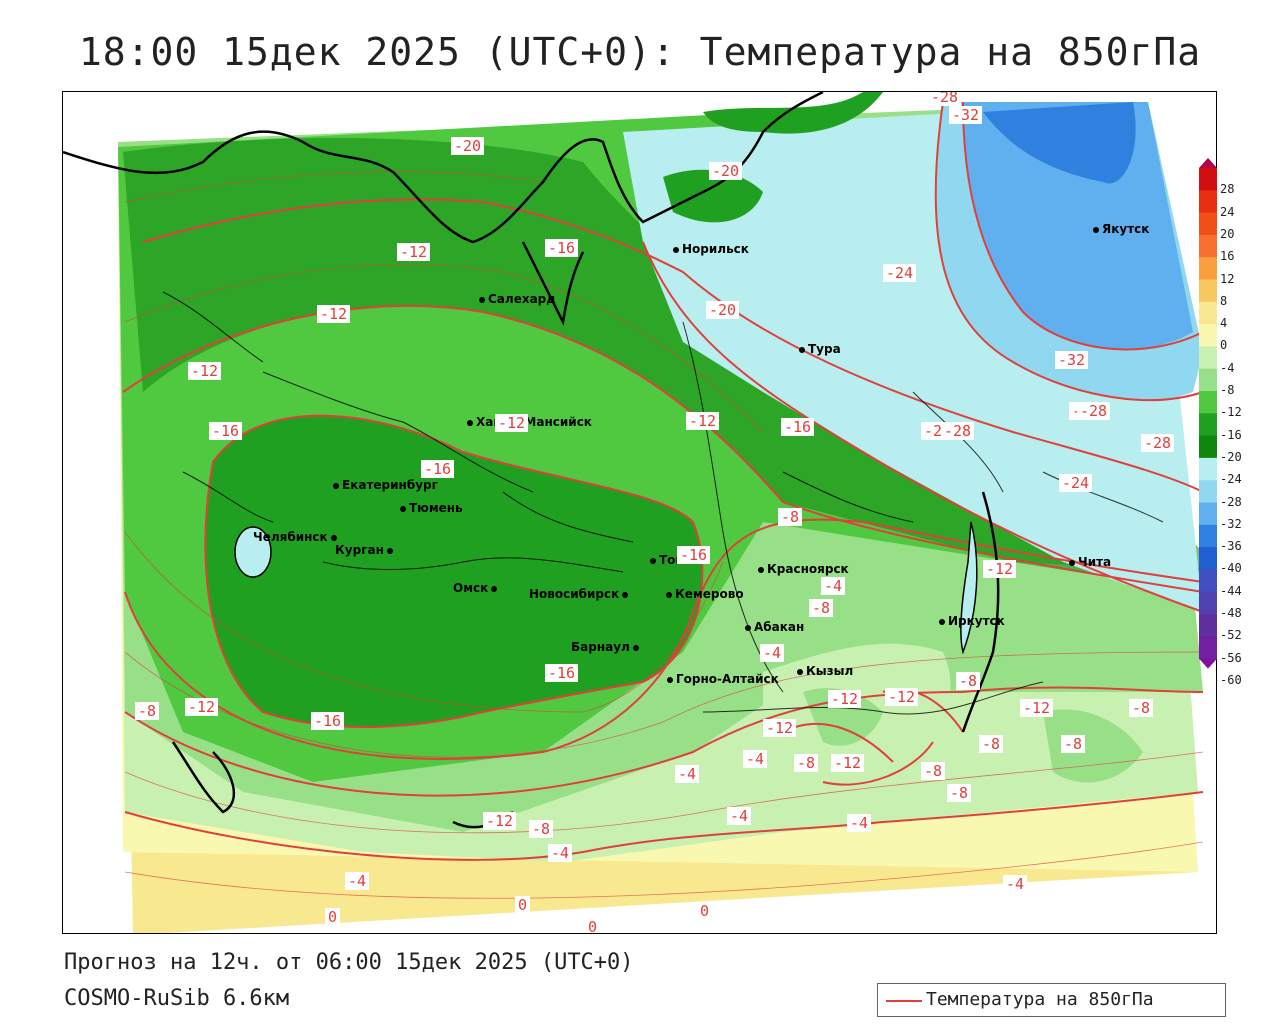 This screenshot has height=1024, width=1280. Describe the element at coordinates (820, 349) in the screenshot. I see `city-tura: Тура` at that location.